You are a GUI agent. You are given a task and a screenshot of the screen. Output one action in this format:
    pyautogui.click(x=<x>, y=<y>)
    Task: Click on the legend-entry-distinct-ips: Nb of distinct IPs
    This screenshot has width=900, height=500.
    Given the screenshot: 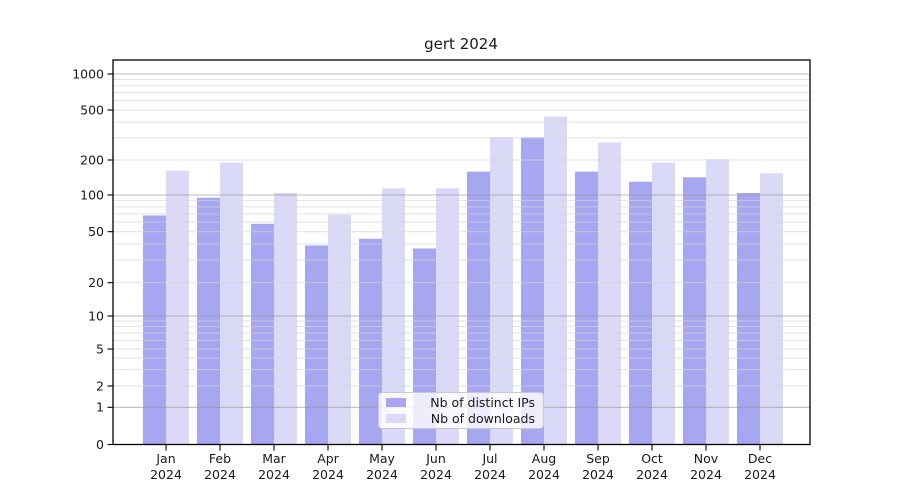 What is the action you would take?
    pyautogui.click(x=460, y=402)
    